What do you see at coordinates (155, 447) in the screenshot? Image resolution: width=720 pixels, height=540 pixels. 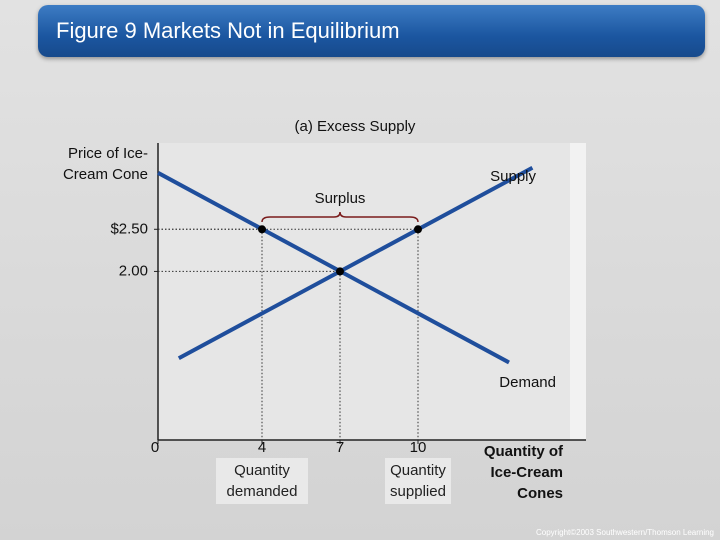 I see `x-tick-label: 0` at bounding box center [155, 447].